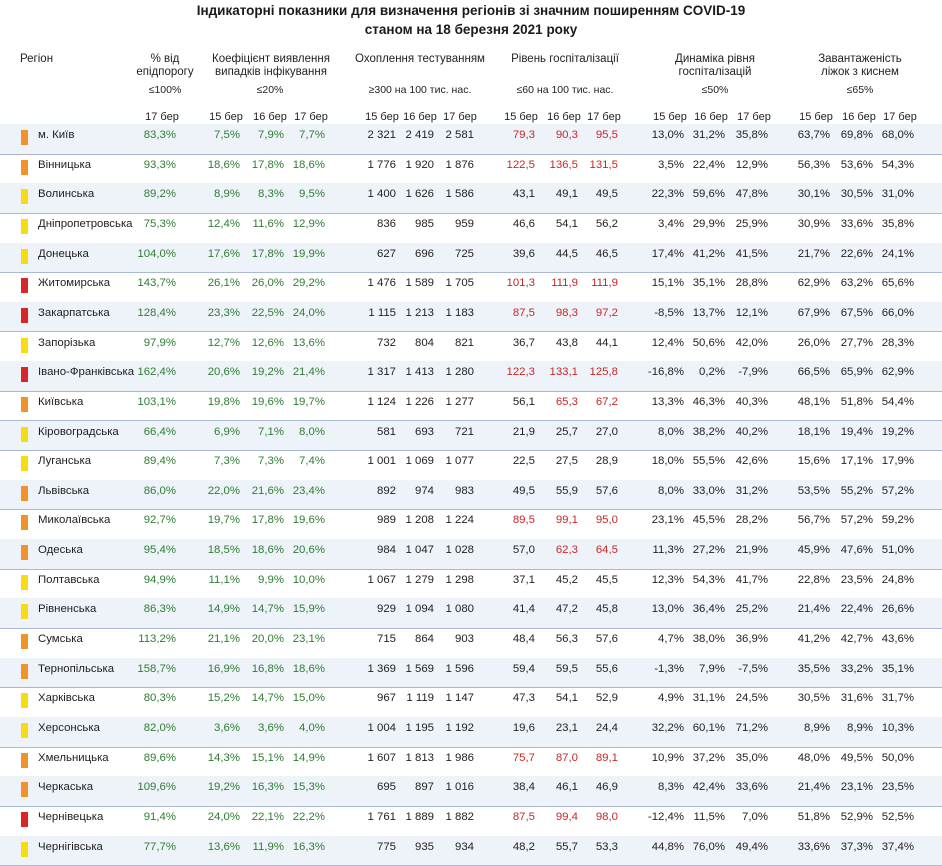 The width and height of the screenshot is (942, 866). What do you see at coordinates (565, 90) in the screenshot?
I see `threshold-hospitalization: ≤60 на 100 тис. нас.` at bounding box center [565, 90].